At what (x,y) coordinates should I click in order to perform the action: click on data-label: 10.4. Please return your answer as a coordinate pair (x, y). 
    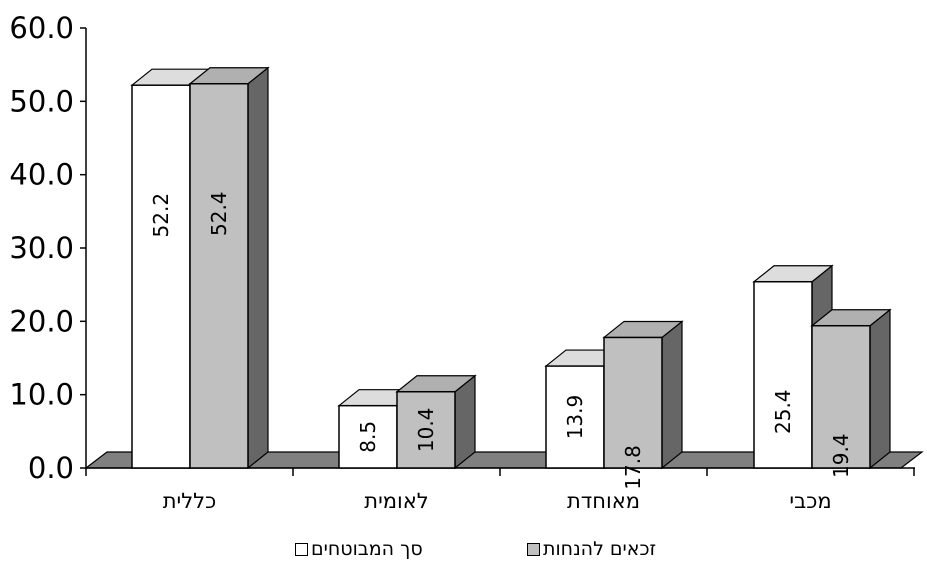
    Looking at the image, I should click on (426, 430).